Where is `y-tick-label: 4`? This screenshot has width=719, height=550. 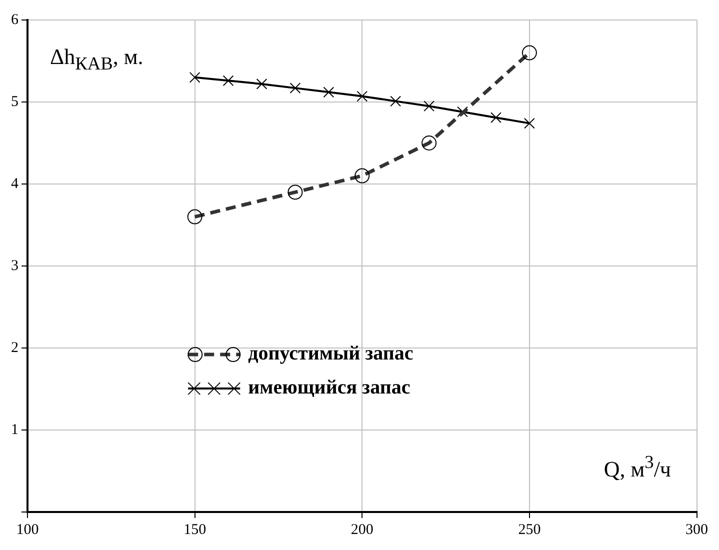 y-tick-label: 4 is located at coordinates (15, 184).